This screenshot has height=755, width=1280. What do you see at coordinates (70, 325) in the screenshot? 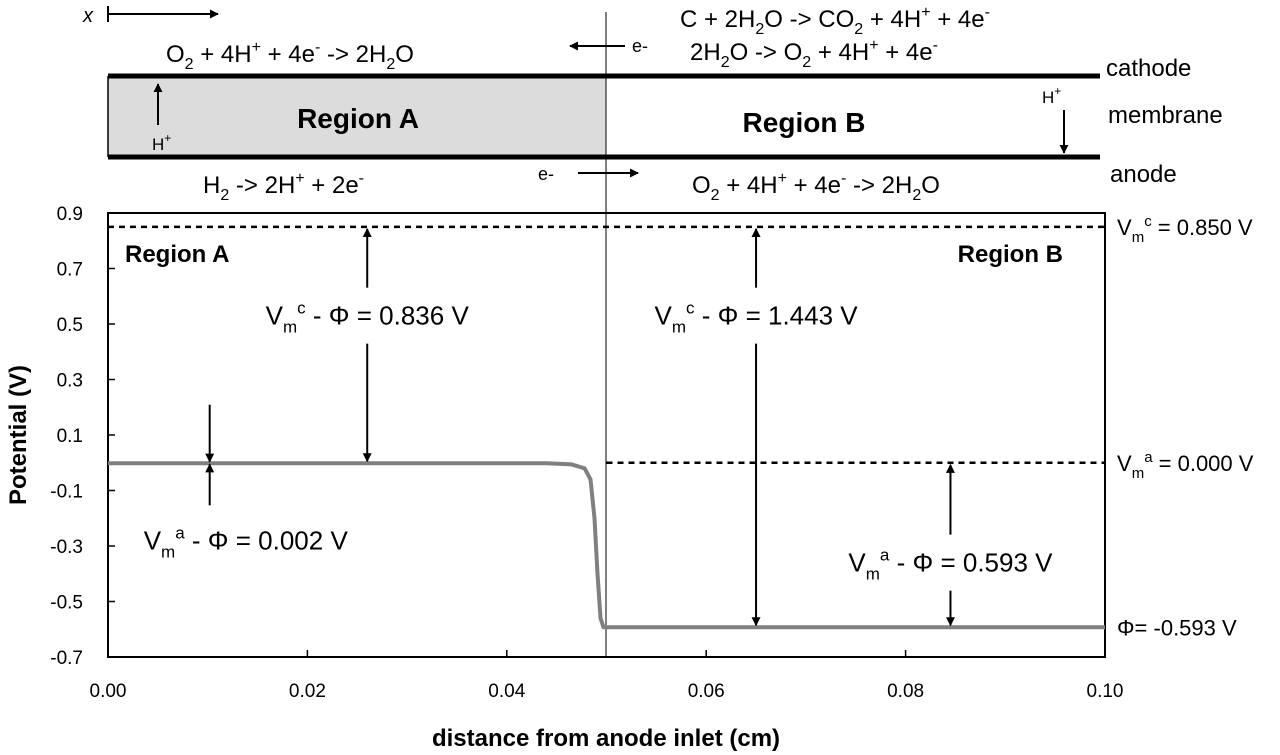
I see `y-tick-label: 0.5` at bounding box center [70, 325].